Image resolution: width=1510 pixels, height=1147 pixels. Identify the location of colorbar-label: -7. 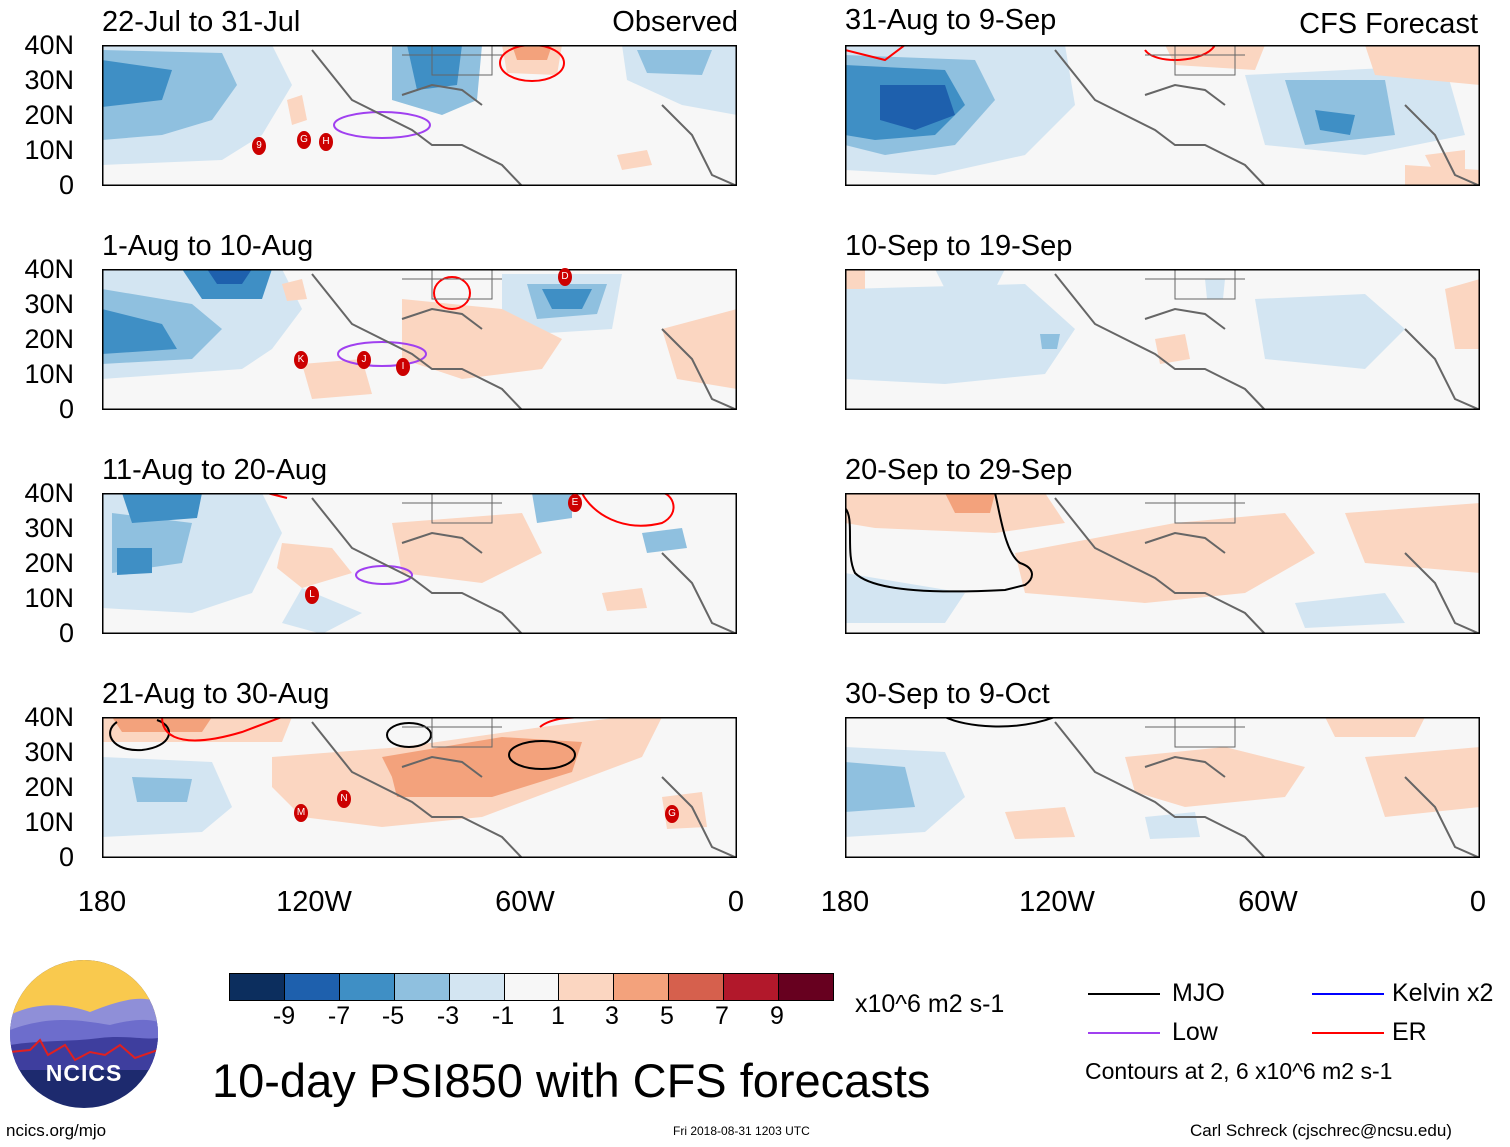
(339, 1016).